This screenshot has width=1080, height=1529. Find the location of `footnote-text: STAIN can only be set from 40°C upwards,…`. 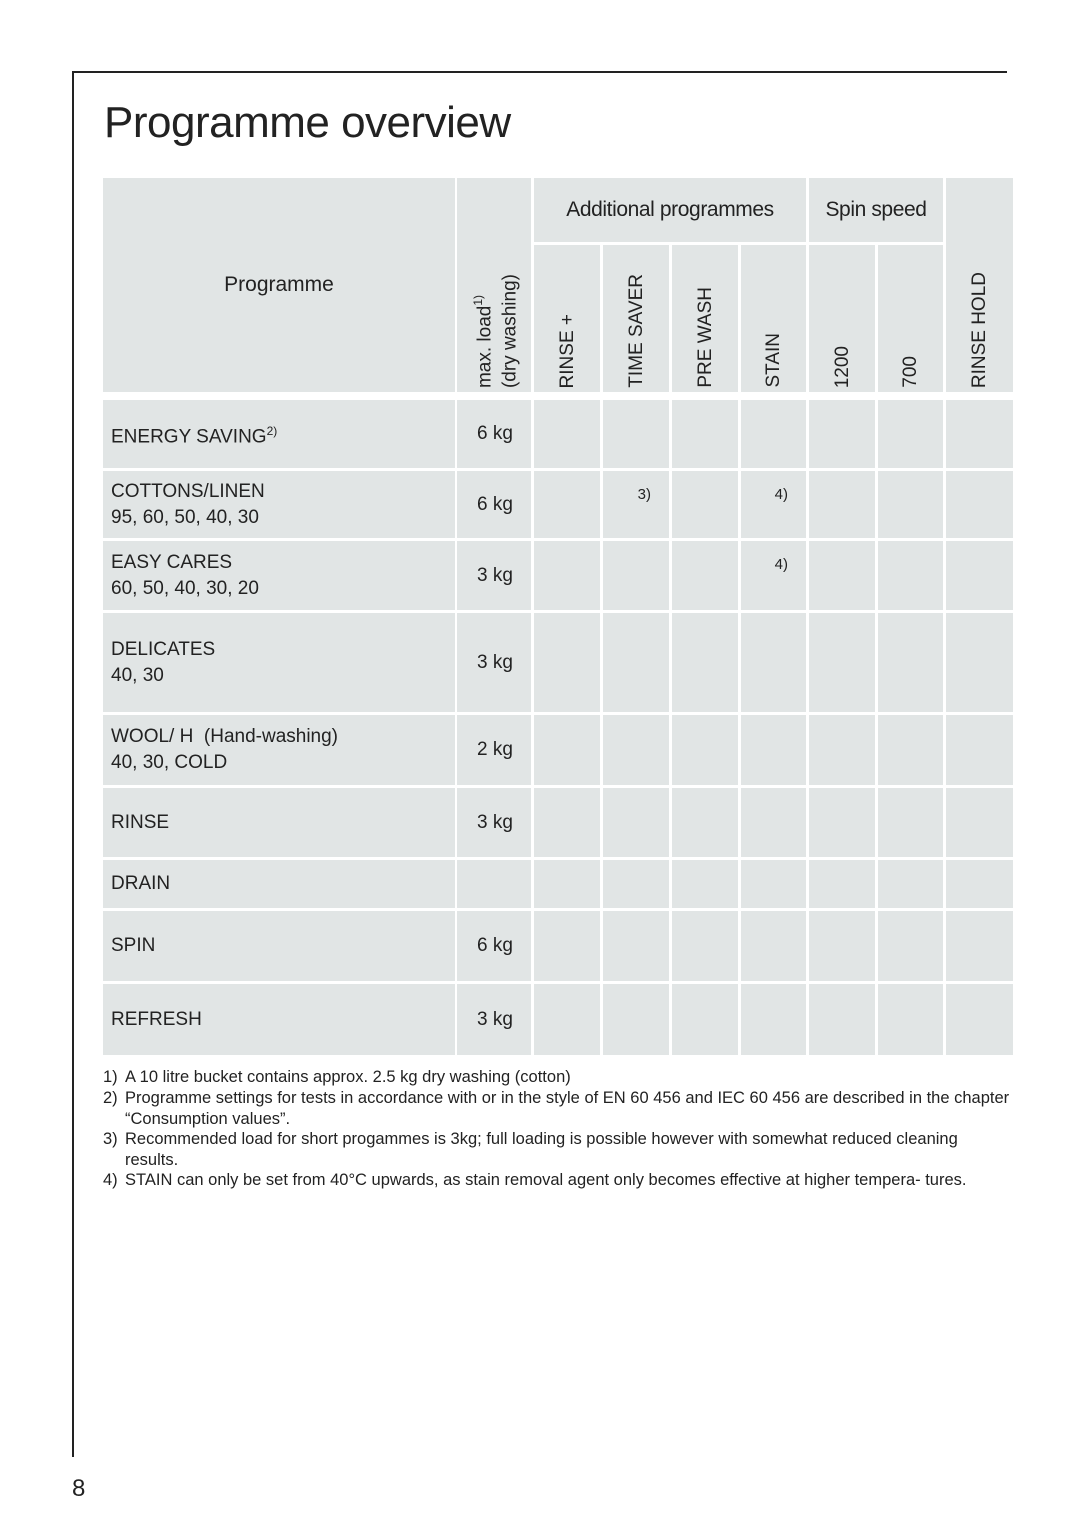

footnote-text: STAIN can only be set from 40°C upwards,… is located at coordinates (546, 1180).